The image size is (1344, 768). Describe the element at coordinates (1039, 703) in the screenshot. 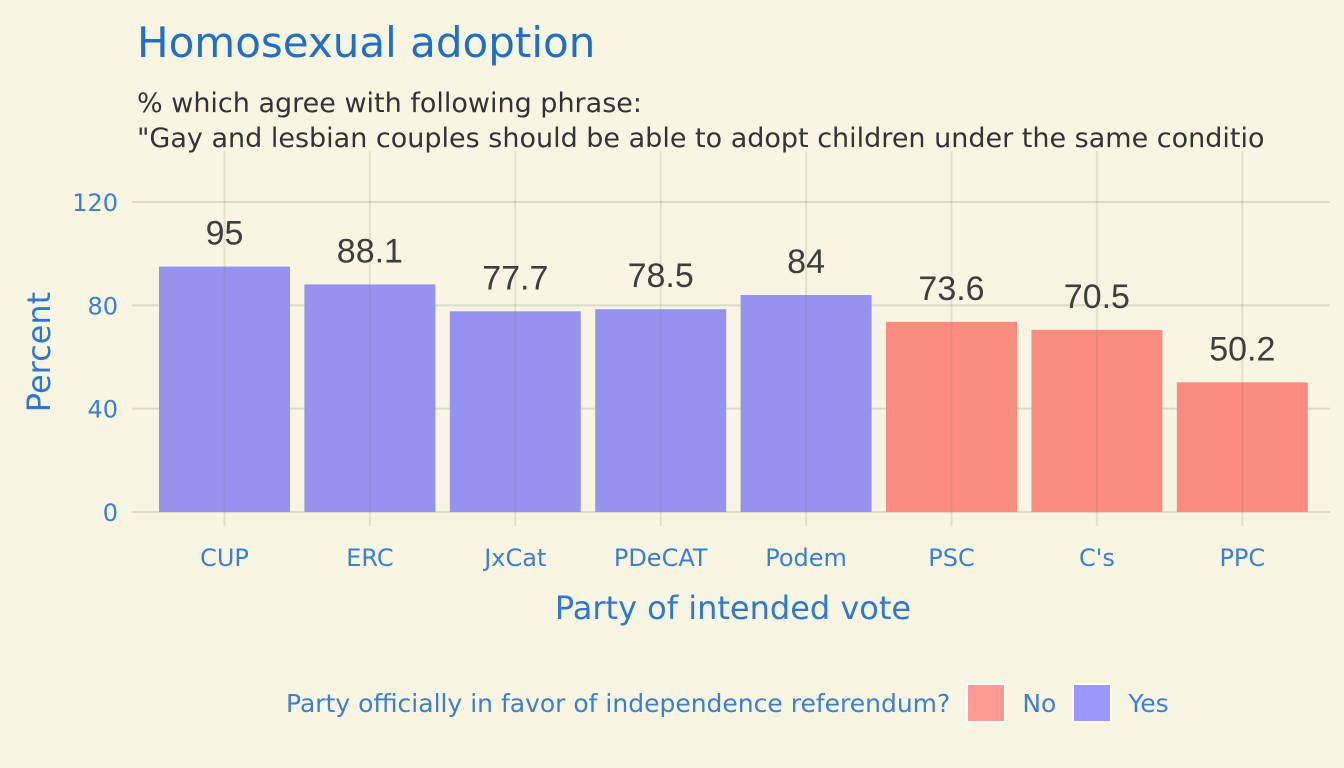

I see `legend-label-no: No` at that location.